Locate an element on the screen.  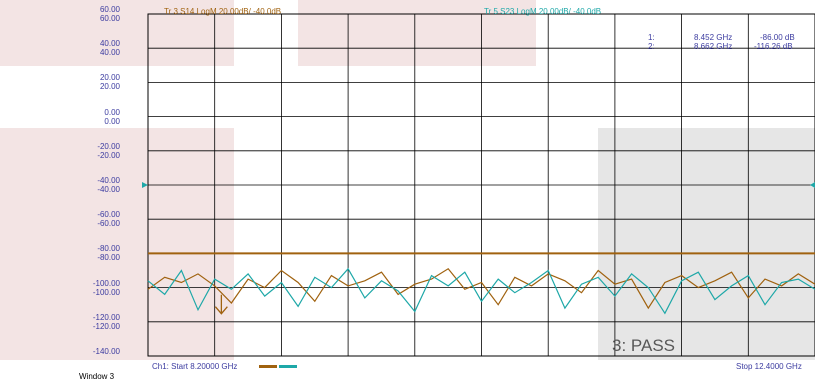
stop-frequency-label: Stop 12.4000 GHz is located at coordinates (769, 366).